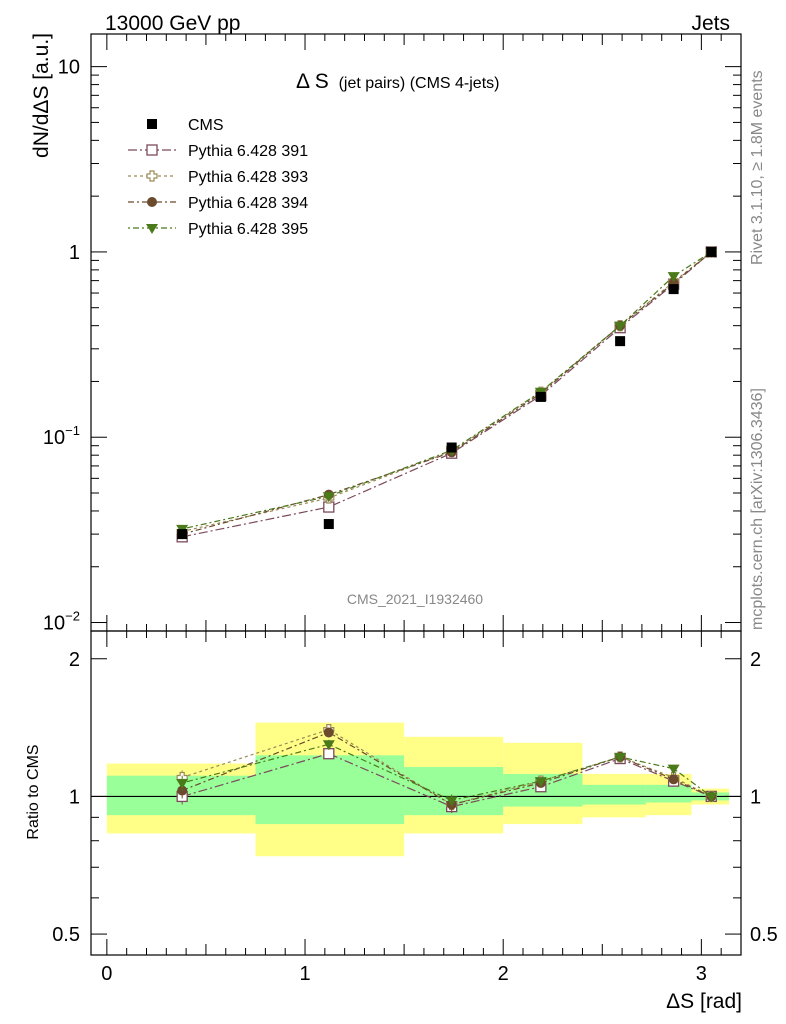  I want to click on chart-title-main: Δ S (jet pairs) (CMS 4-jets), so click(397, 81).